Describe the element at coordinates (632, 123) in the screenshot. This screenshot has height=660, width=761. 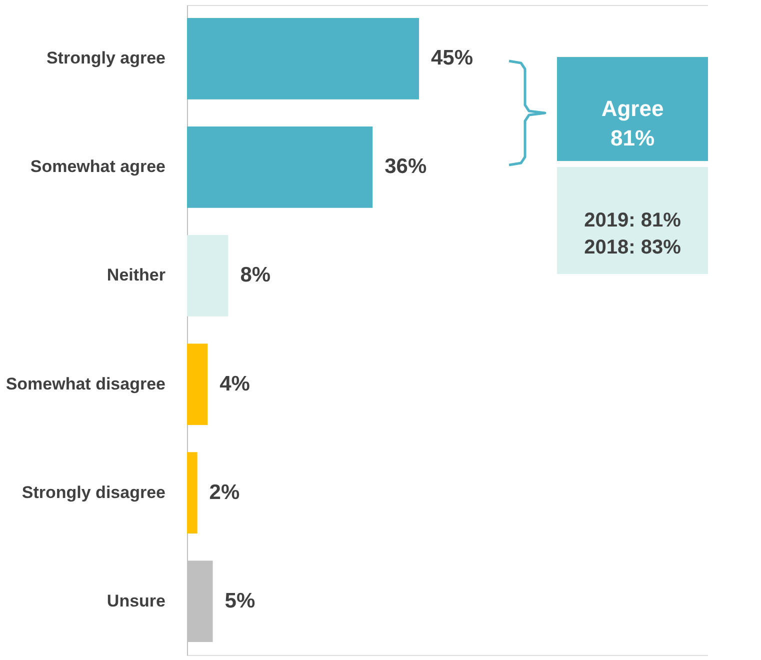
I see `text: Agree 81%` at that location.